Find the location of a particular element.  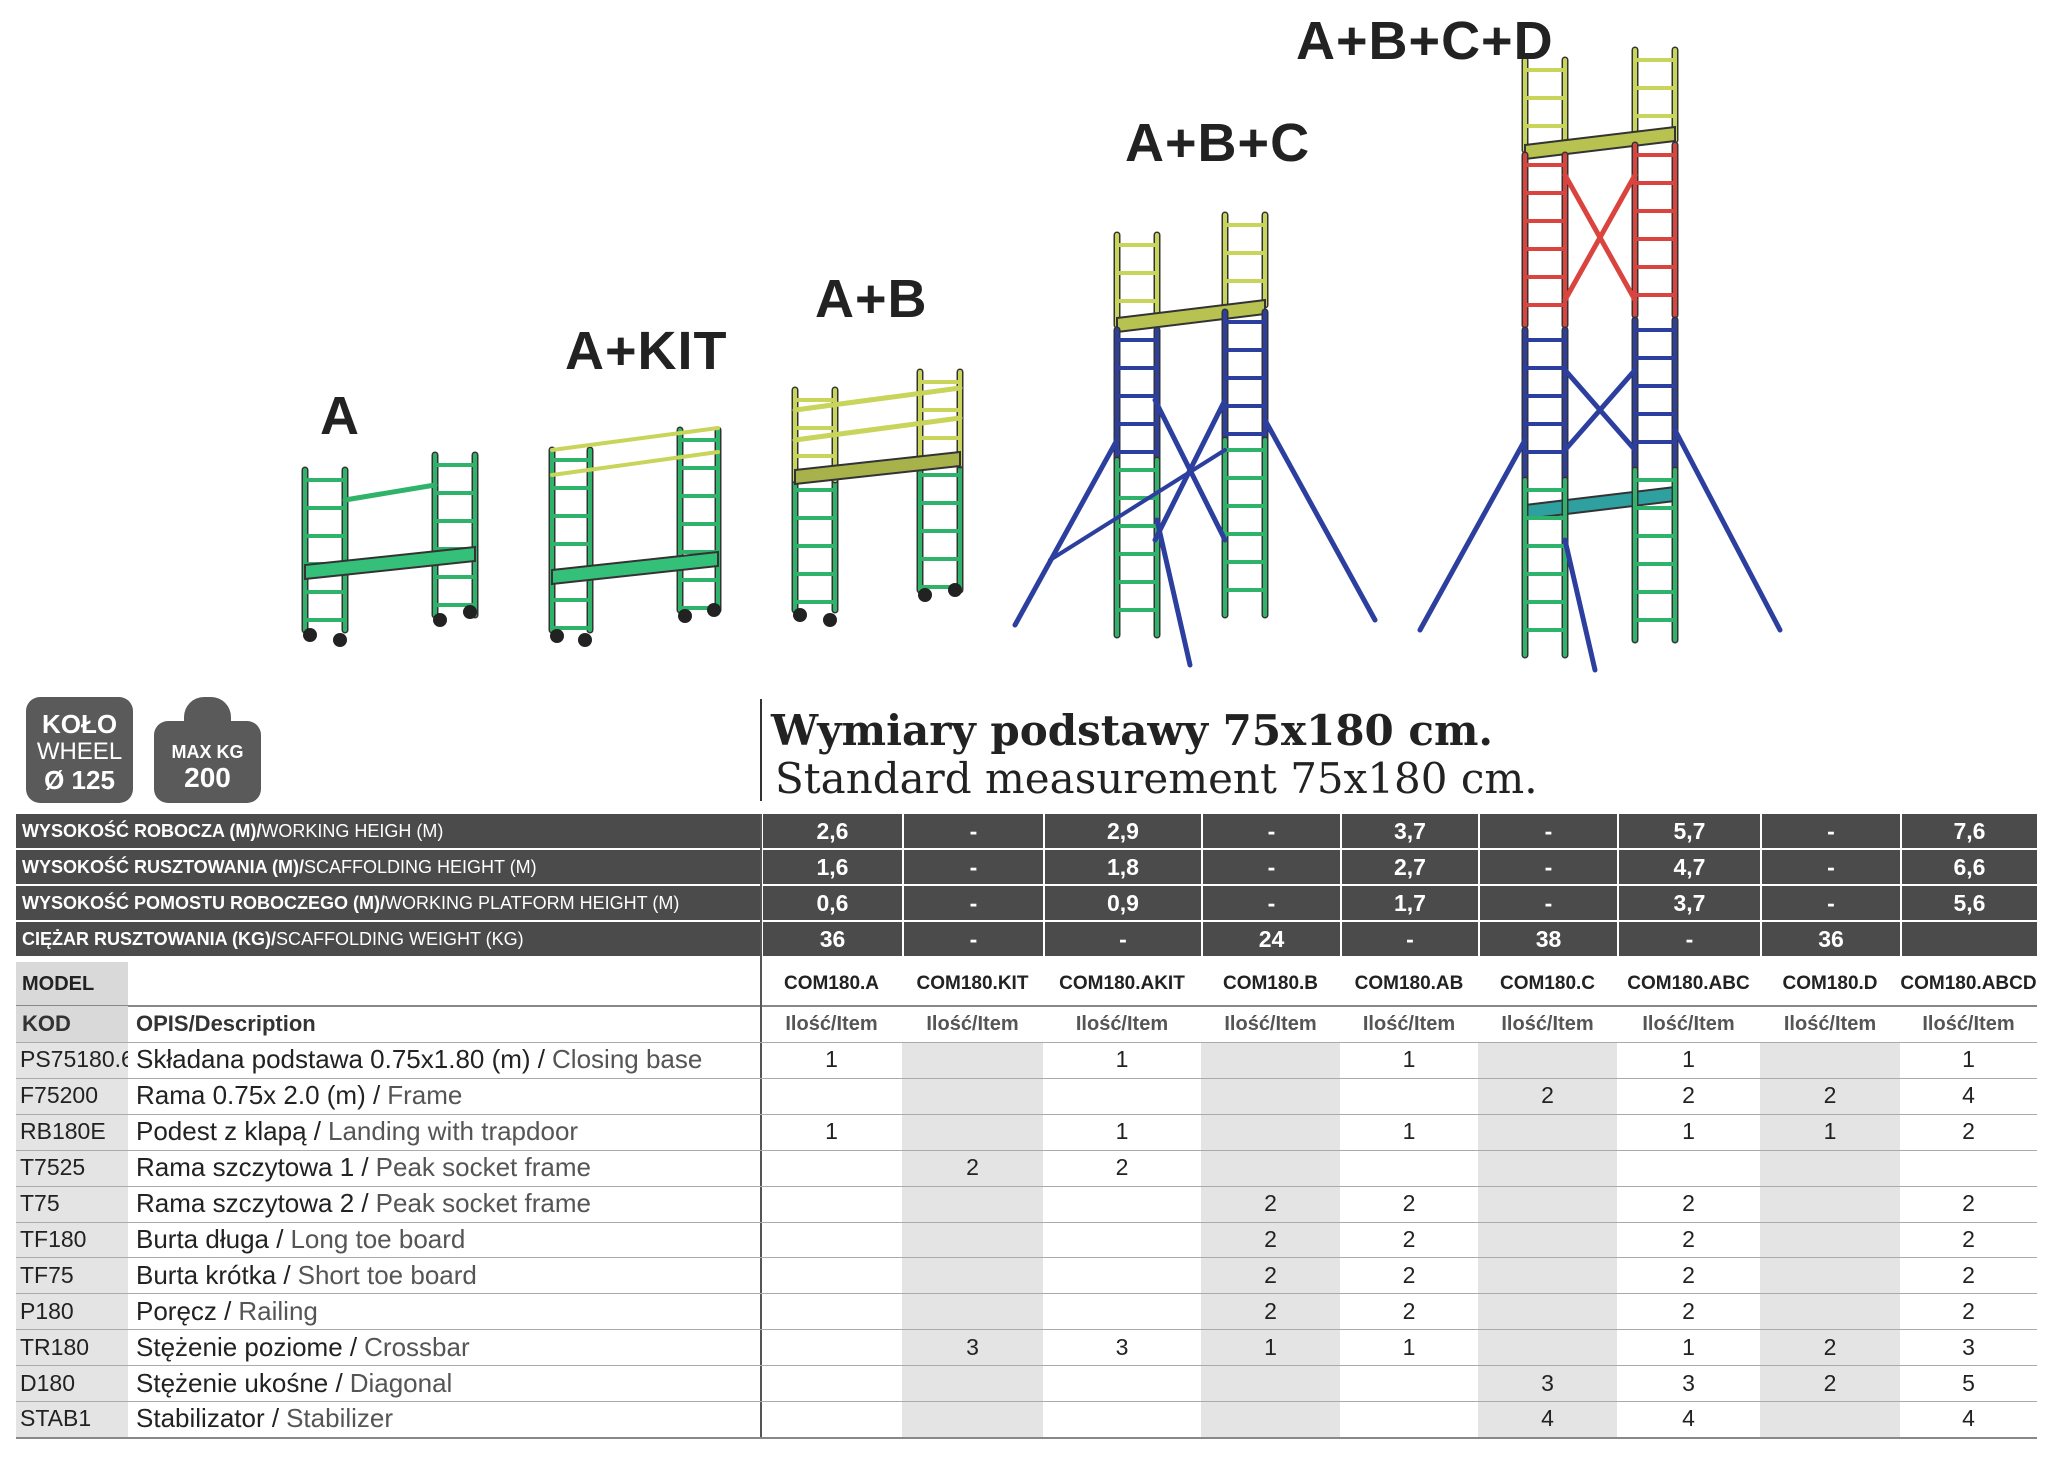

item-desc-en: Stabilizer is located at coordinates (340, 1418).